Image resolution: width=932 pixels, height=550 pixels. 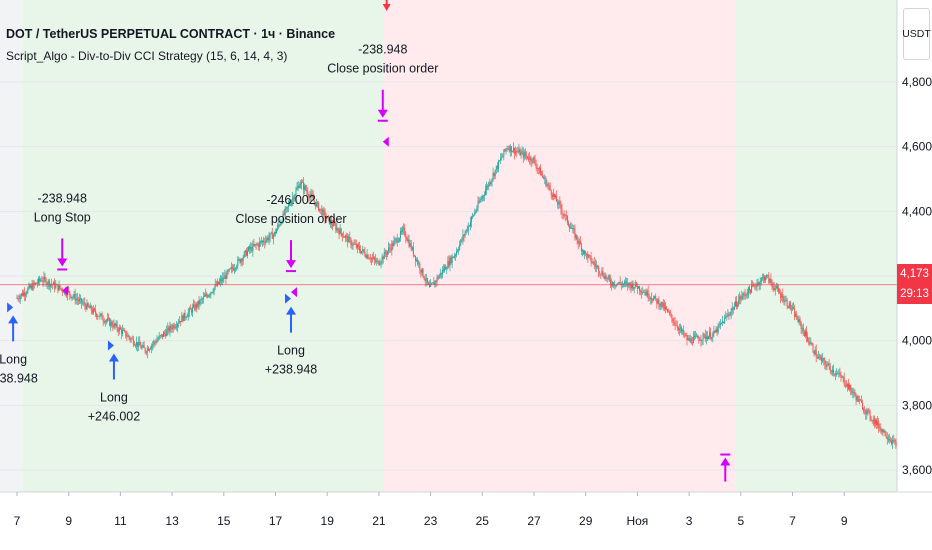 What do you see at coordinates (10, 307) in the screenshot?
I see `long-entry-1-entry-marker` at bounding box center [10, 307].